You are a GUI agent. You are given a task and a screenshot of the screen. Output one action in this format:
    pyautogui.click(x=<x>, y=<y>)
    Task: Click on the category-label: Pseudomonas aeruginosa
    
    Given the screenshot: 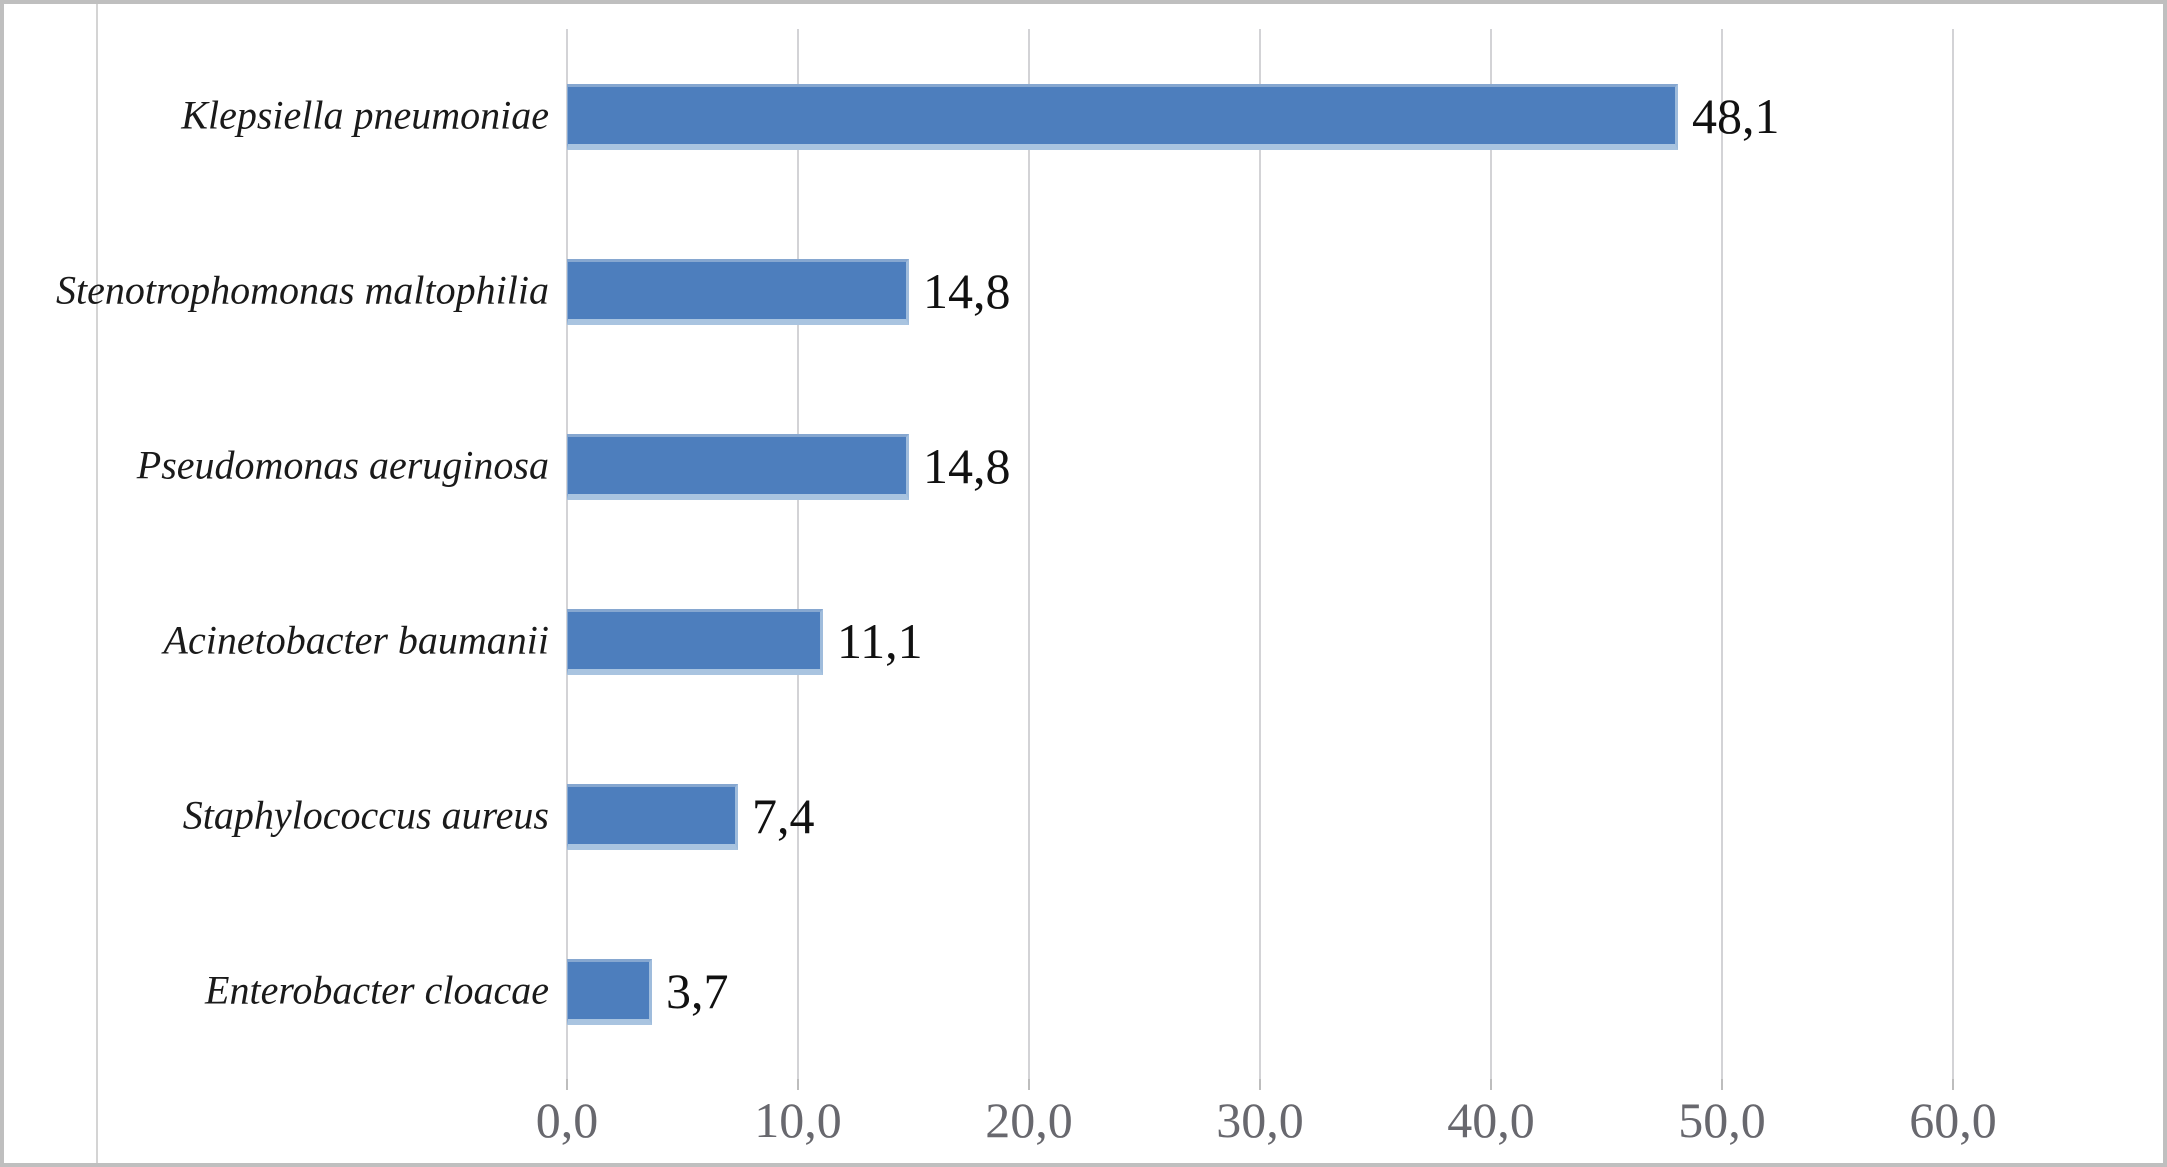 What is the action you would take?
    pyautogui.click(x=342, y=464)
    